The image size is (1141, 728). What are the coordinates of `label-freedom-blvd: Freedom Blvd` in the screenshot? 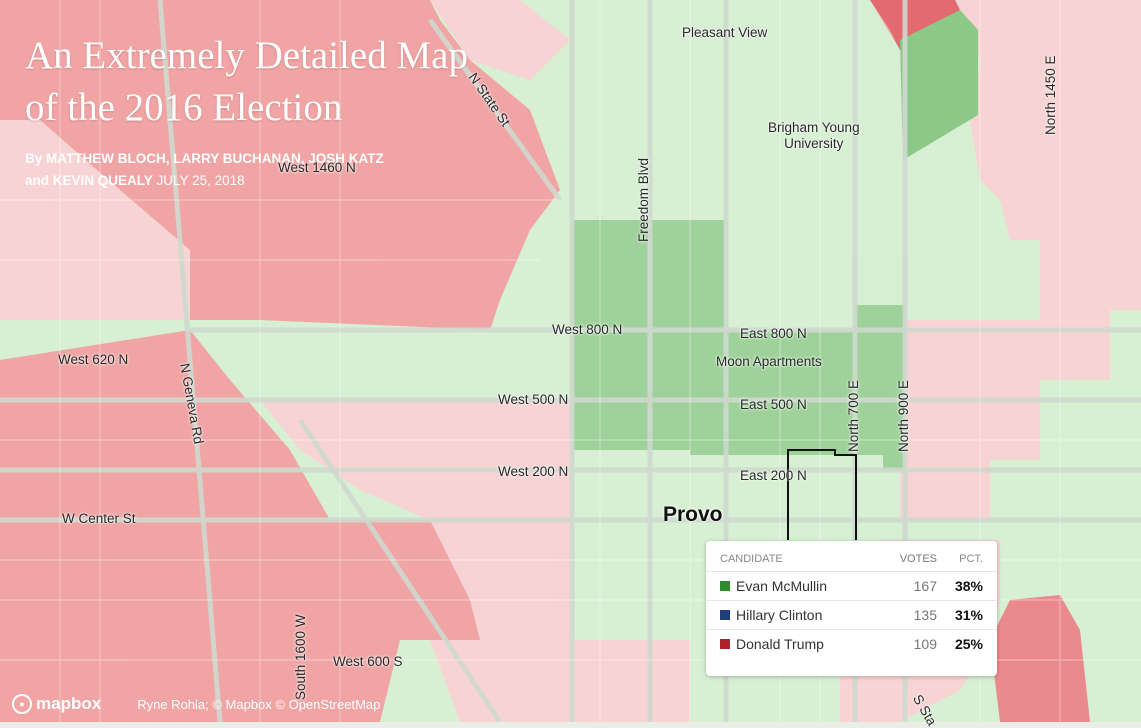 It's located at (643, 199).